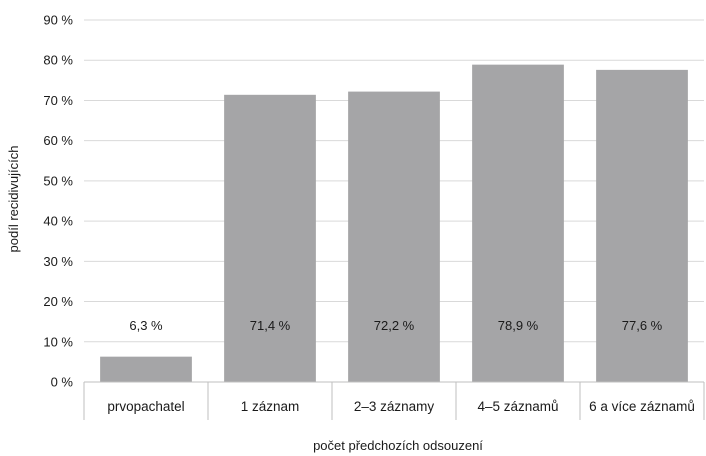 This screenshot has height=456, width=706. Describe the element at coordinates (270, 325) in the screenshot. I see `data-label: 71,4 %` at that location.